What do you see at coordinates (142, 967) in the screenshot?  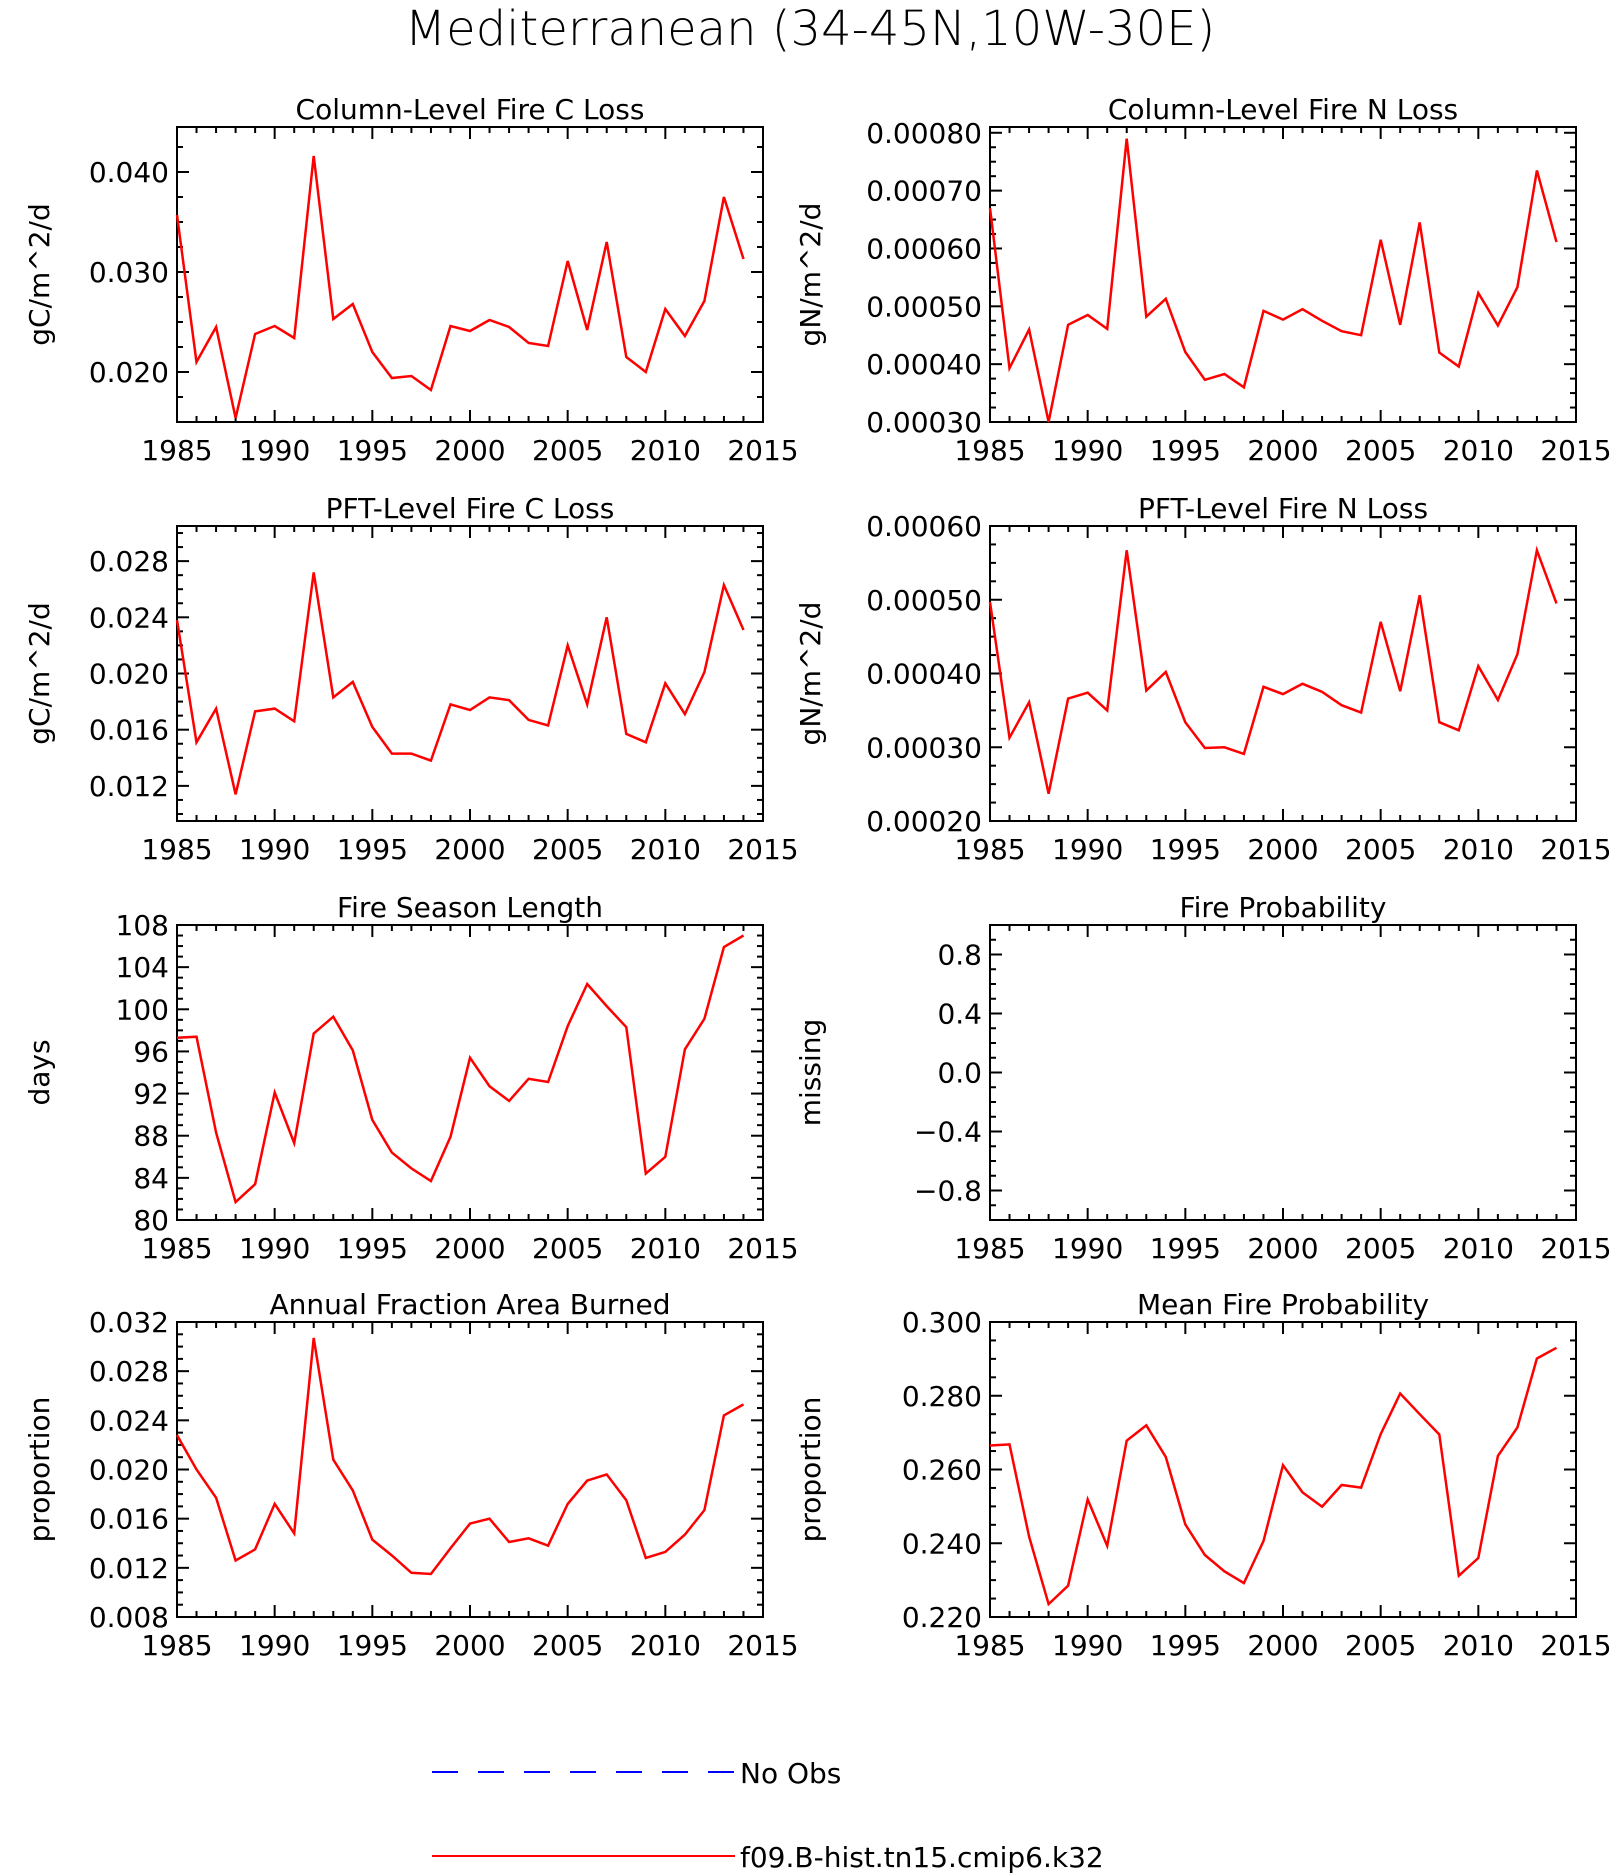 I see `y-tick-label: 104` at bounding box center [142, 967].